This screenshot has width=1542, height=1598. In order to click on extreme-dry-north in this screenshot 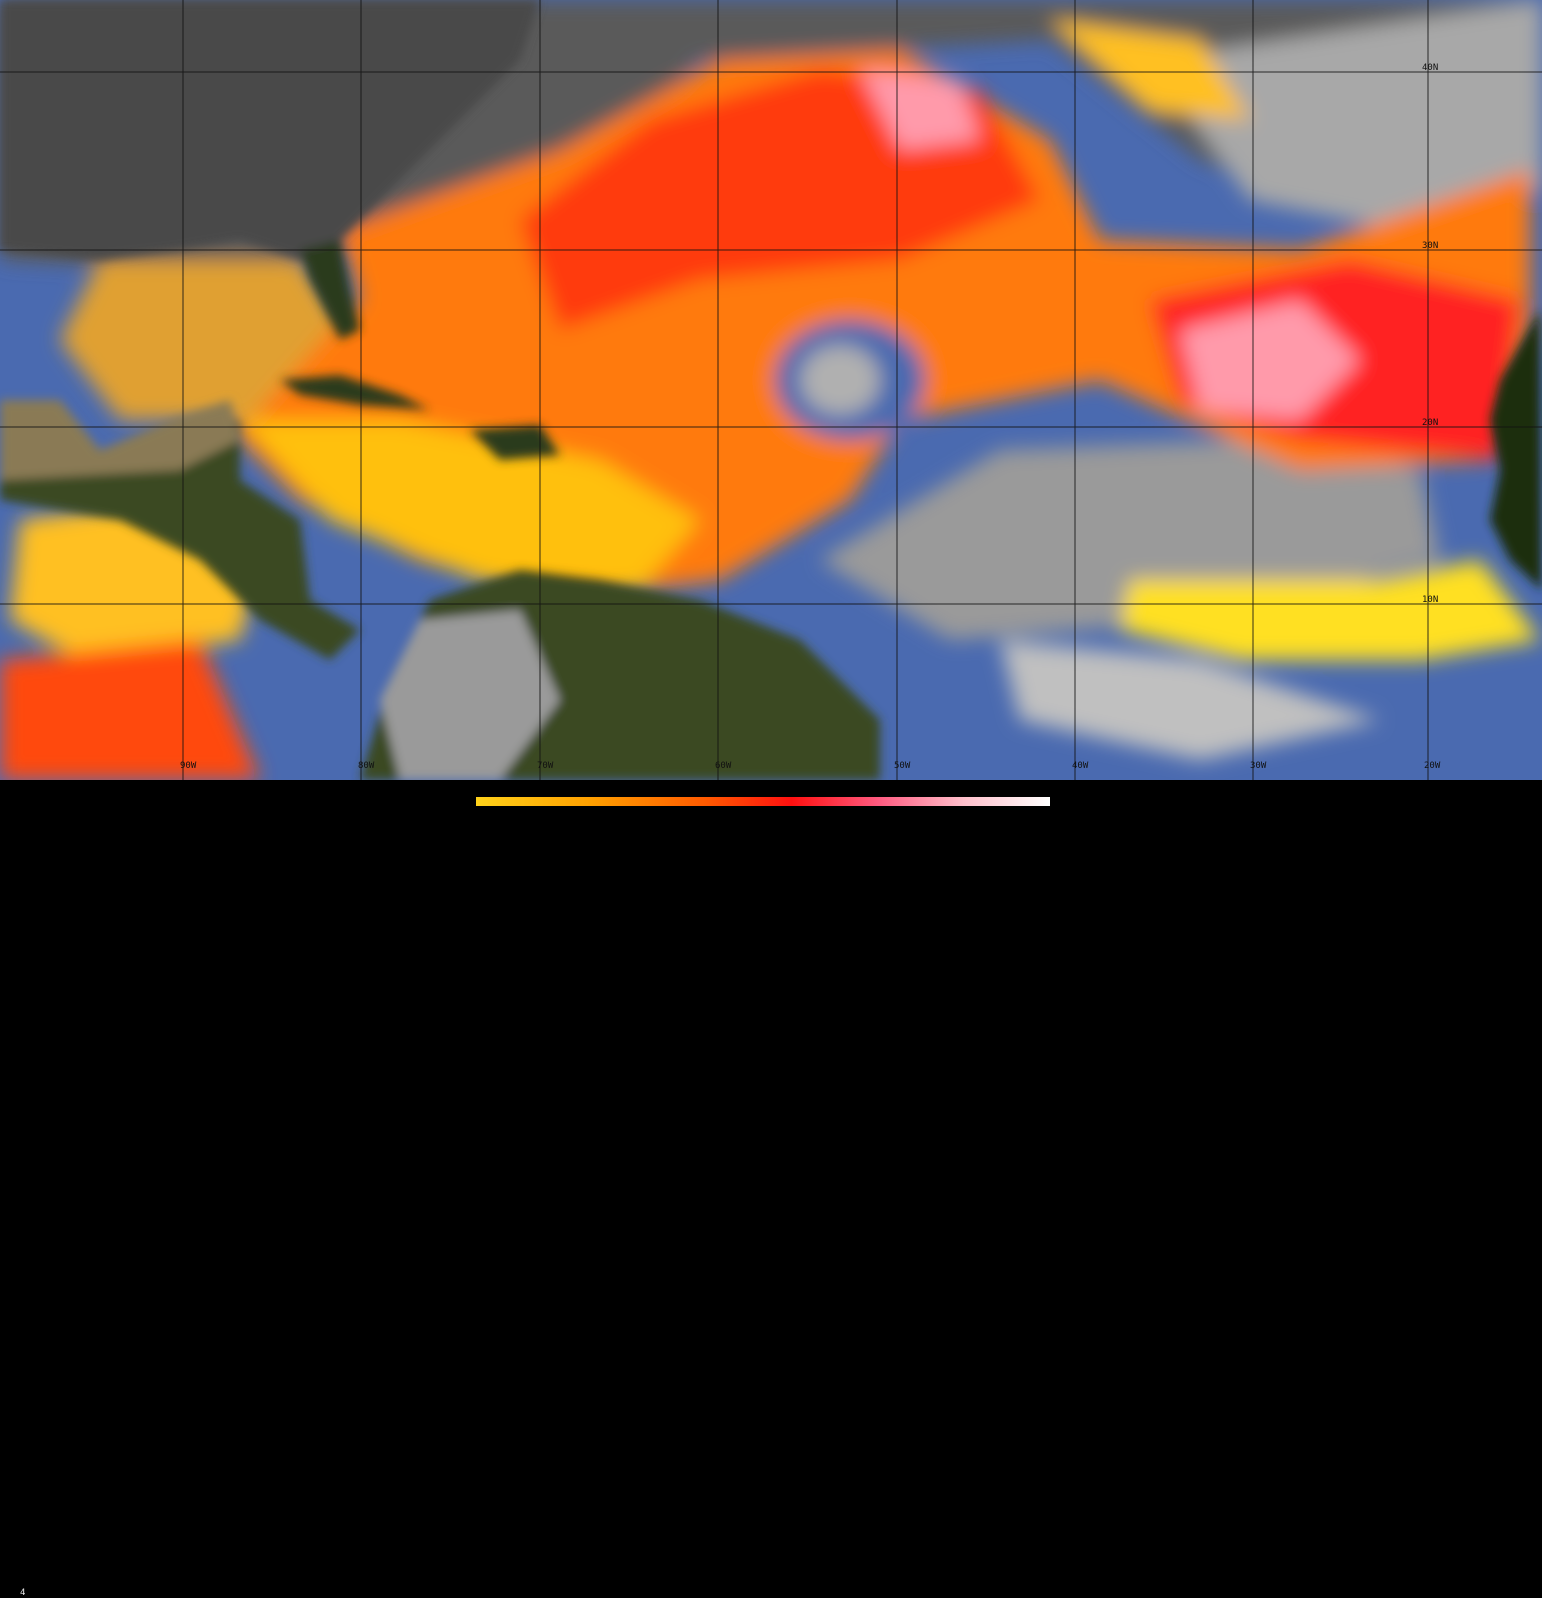, I will do `click(920, 110)`.